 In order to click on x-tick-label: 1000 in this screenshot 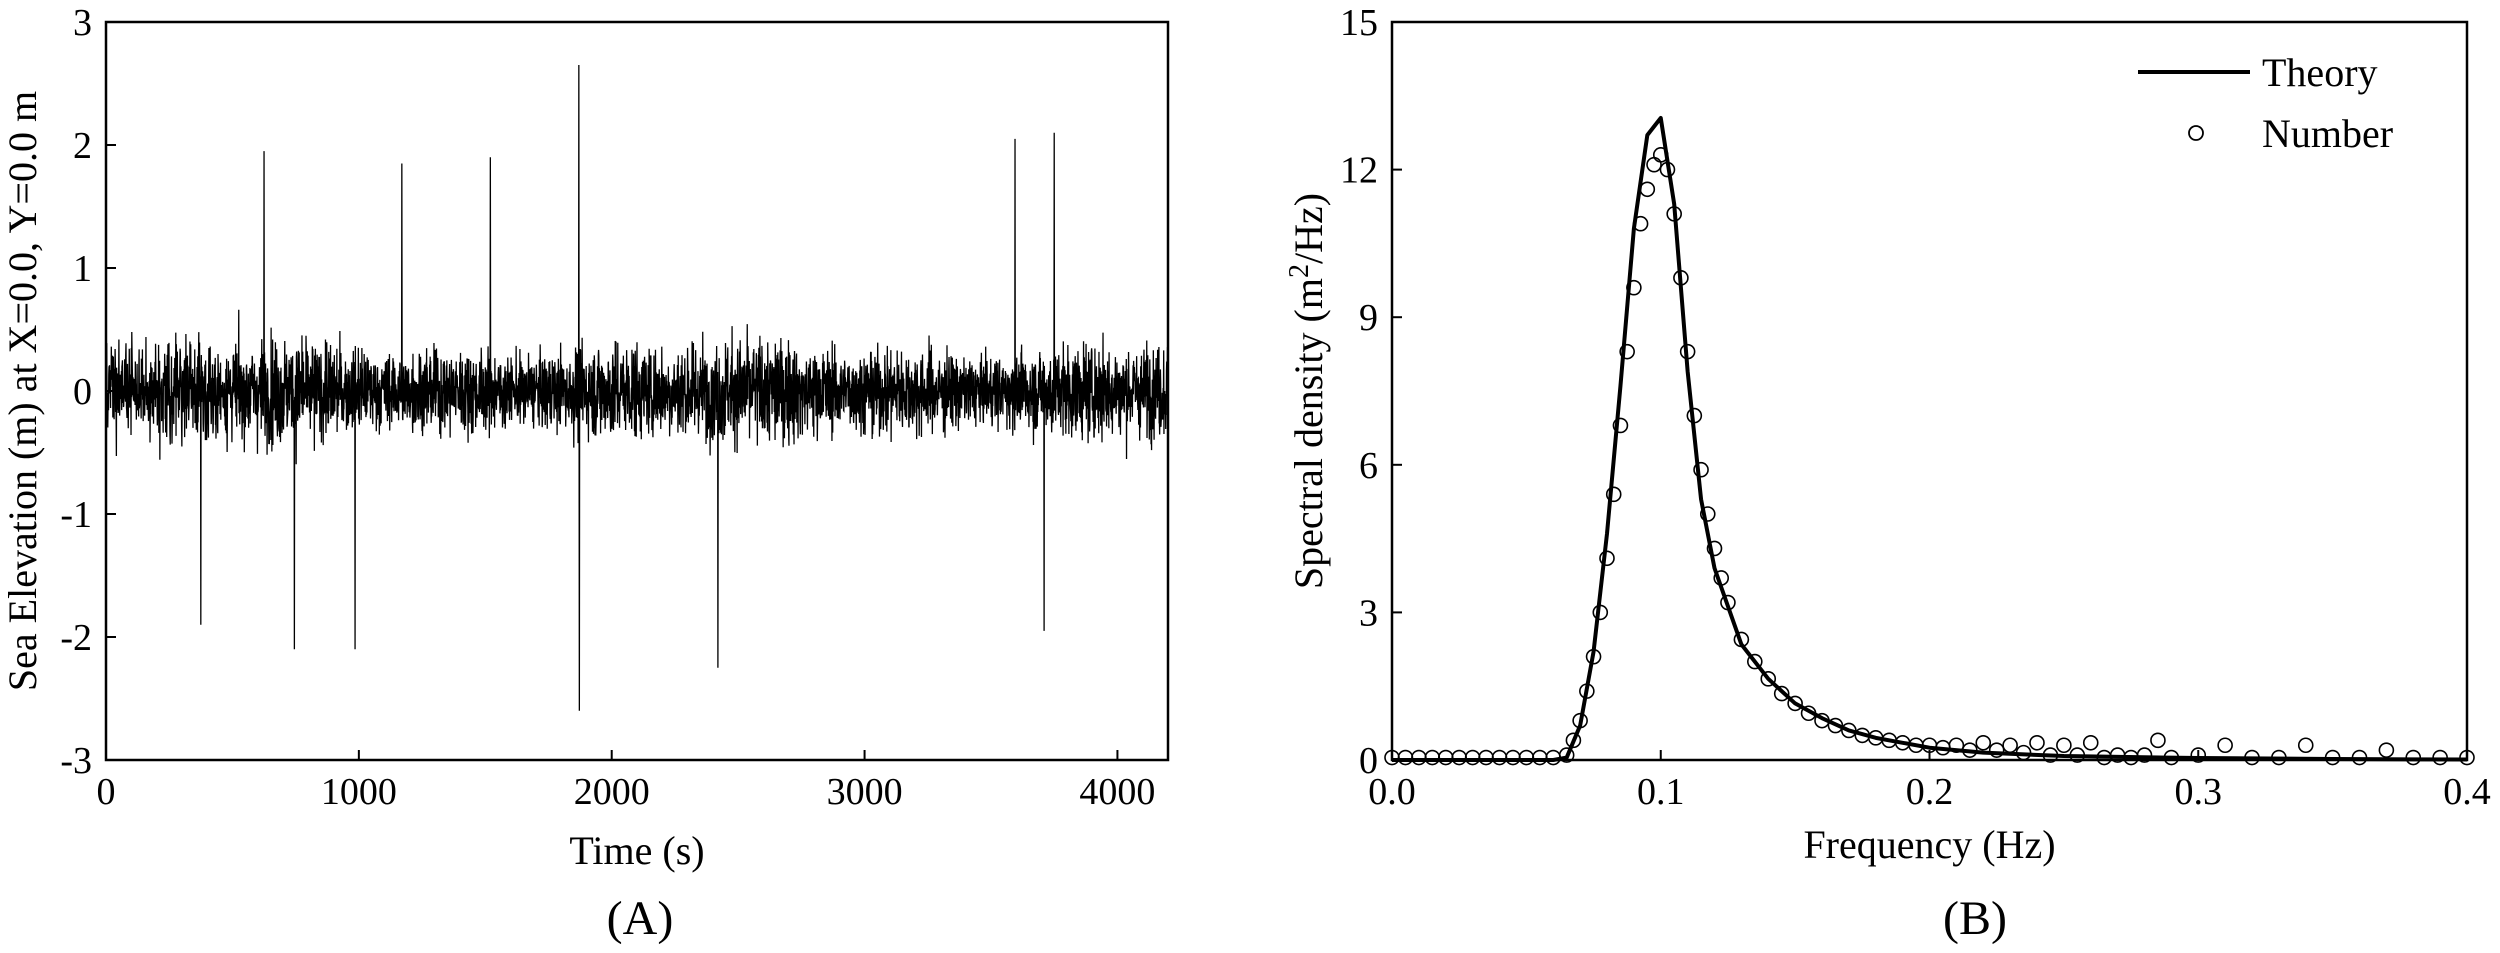, I will do `click(359, 792)`.